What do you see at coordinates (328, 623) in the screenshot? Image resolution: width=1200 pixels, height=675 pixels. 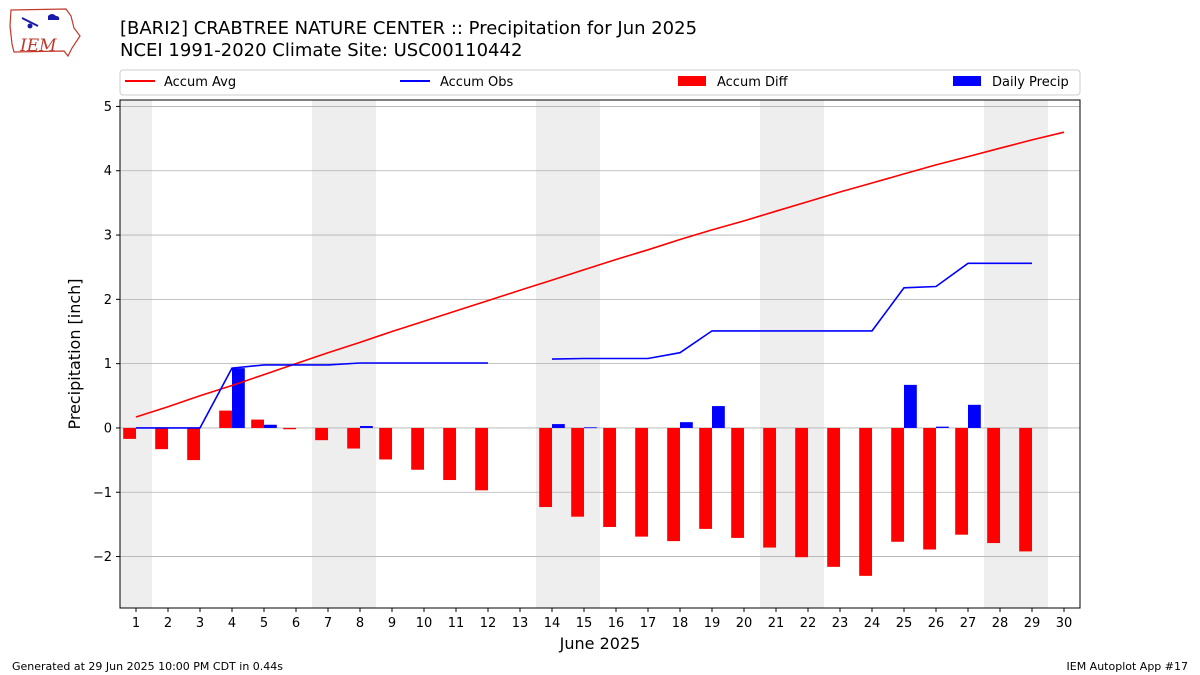 I see `x-tick-label: 7` at bounding box center [328, 623].